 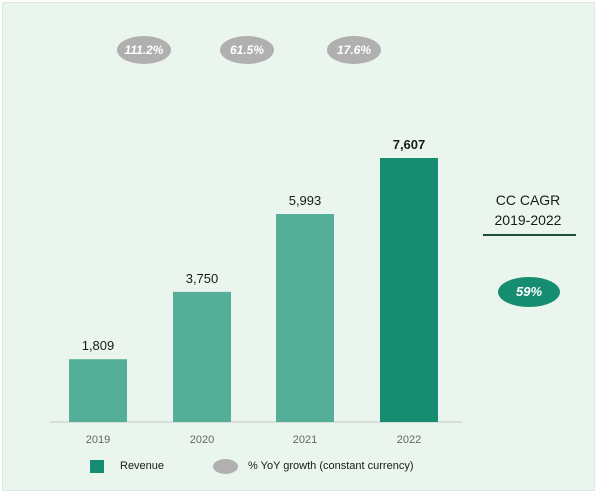 What do you see at coordinates (97, 466) in the screenshot?
I see `legend-revenue-swatch` at bounding box center [97, 466].